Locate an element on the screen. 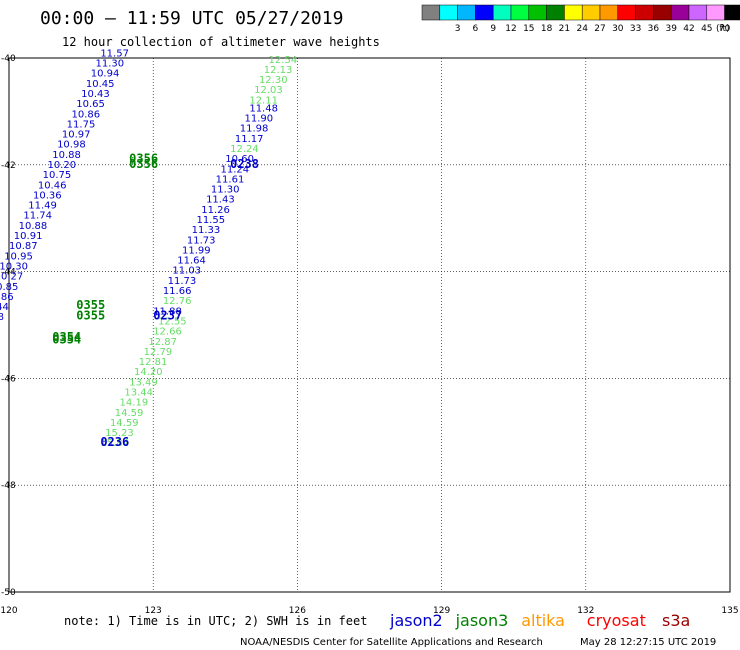 The height and width of the screenshot is (650, 740). wave-height-value: 10.75 is located at coordinates (57, 175).